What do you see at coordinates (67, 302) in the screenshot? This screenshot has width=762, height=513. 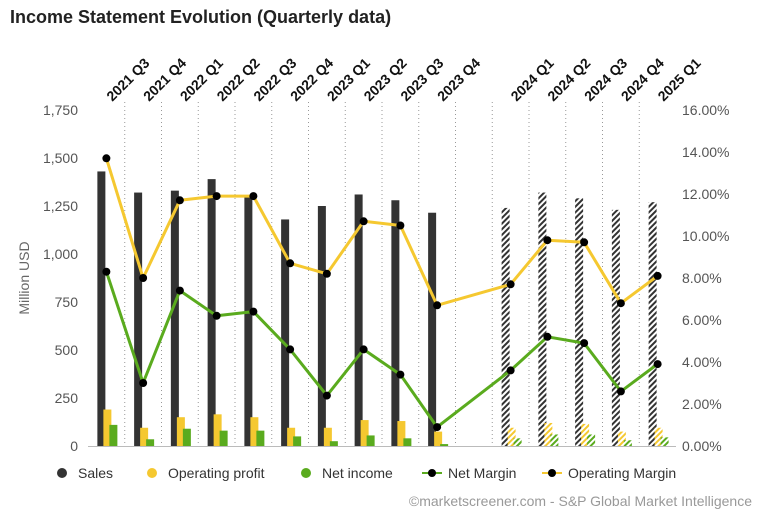 I see `y-axis-tick-label: 750` at bounding box center [67, 302].